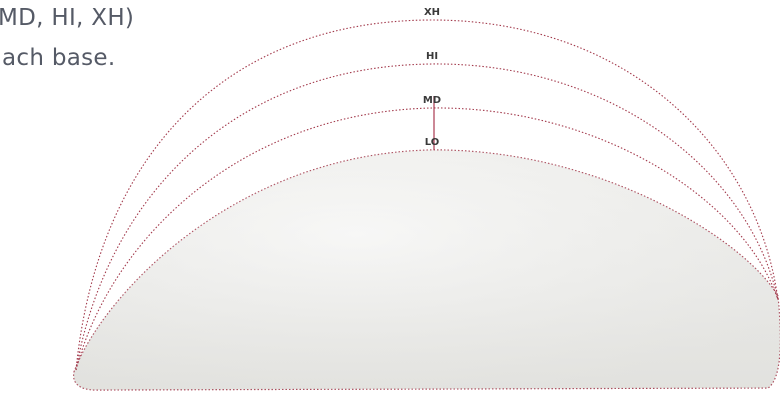 The image size is (780, 398). Describe the element at coordinates (67, 18) in the screenshot. I see `caption-line-1: MD, HI, XH)` at that location.